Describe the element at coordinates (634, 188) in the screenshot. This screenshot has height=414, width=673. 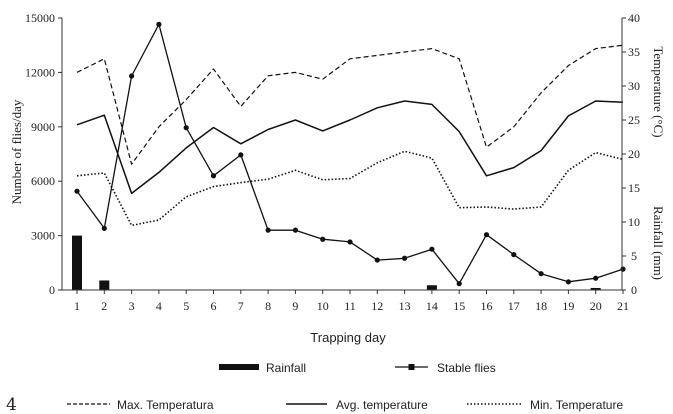
I see `y-right-tick-label: 15` at that location.